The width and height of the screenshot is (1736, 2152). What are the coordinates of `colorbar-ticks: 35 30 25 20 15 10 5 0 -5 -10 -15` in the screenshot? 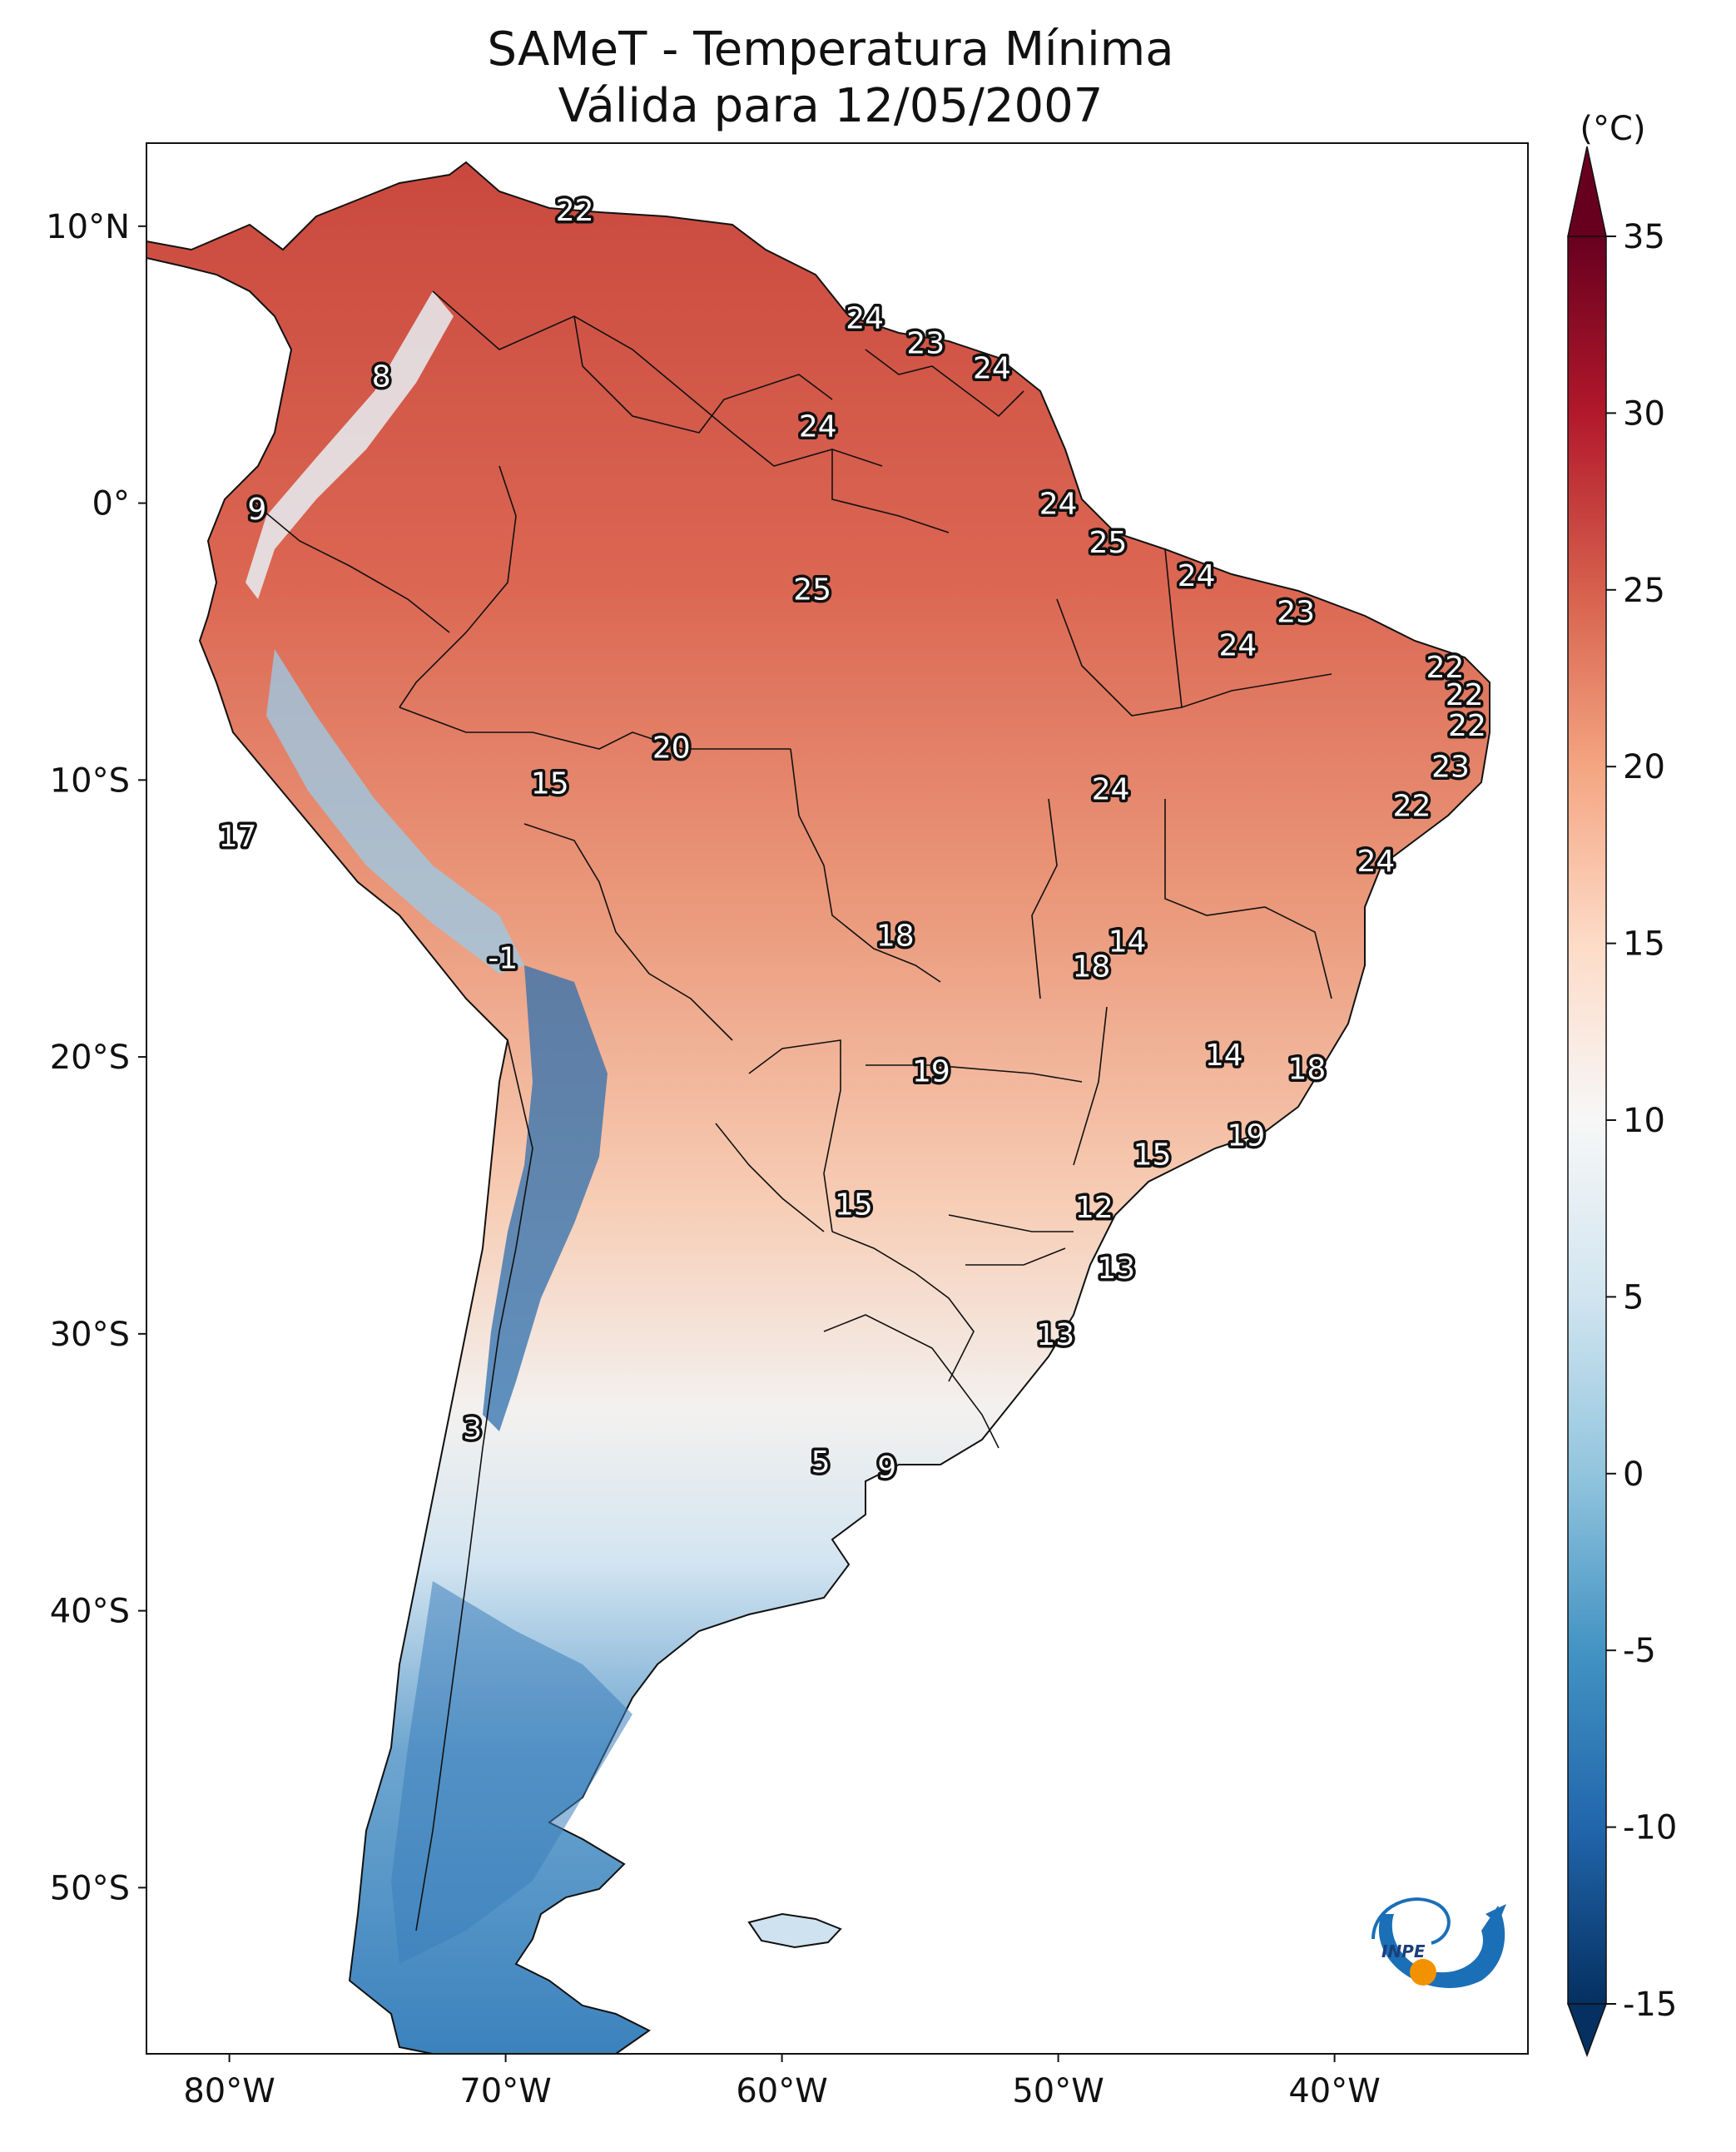 It's located at (1642, 1121).